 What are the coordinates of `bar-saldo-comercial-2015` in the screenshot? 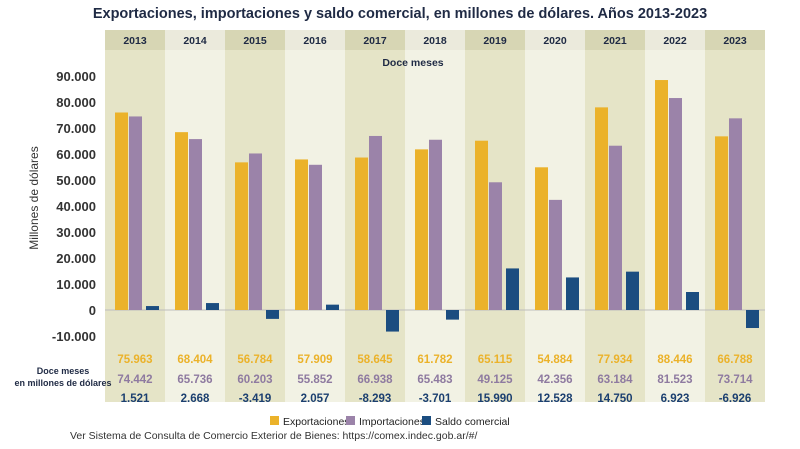 It's located at (272, 314).